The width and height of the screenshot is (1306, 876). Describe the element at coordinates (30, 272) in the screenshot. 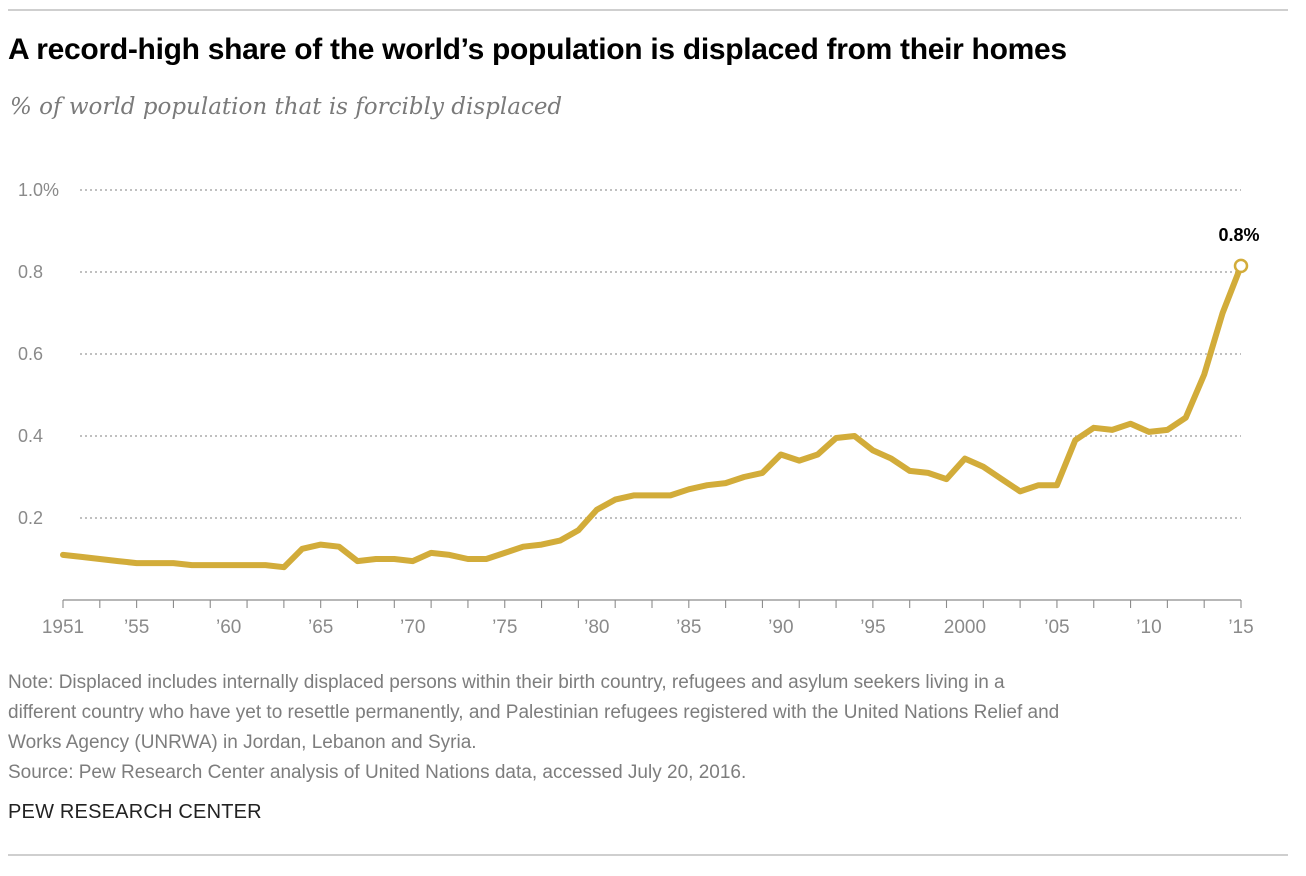

I see `y-tick-label: 0.8` at that location.